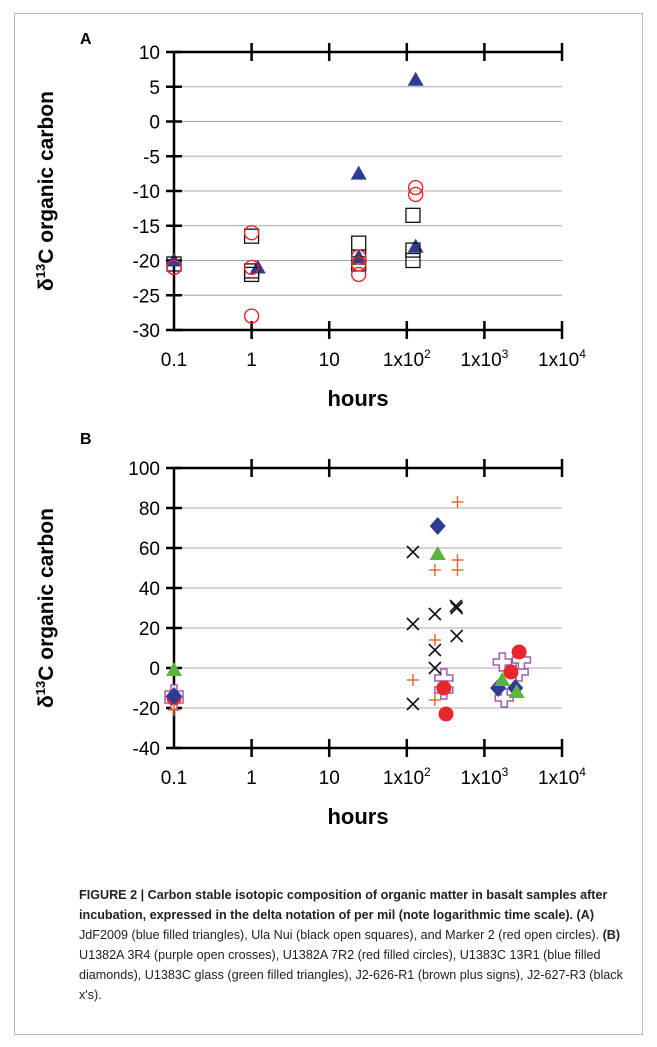  What do you see at coordinates (484, 359) in the screenshot?
I see `panel-a-x-tick-label-4: 1x10³` at bounding box center [484, 359].